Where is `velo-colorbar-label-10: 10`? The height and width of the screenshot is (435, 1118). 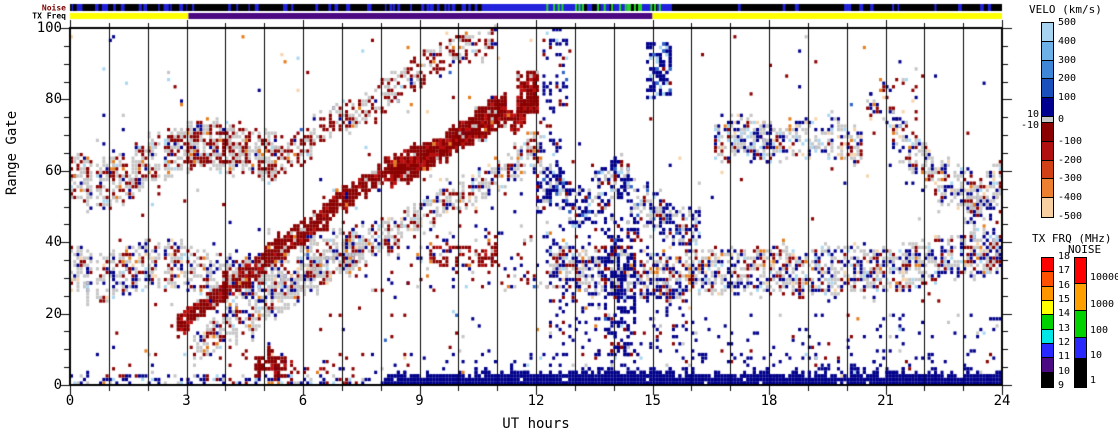 velo-colorbar-label-10: 10 is located at coordinates (1032, 114).